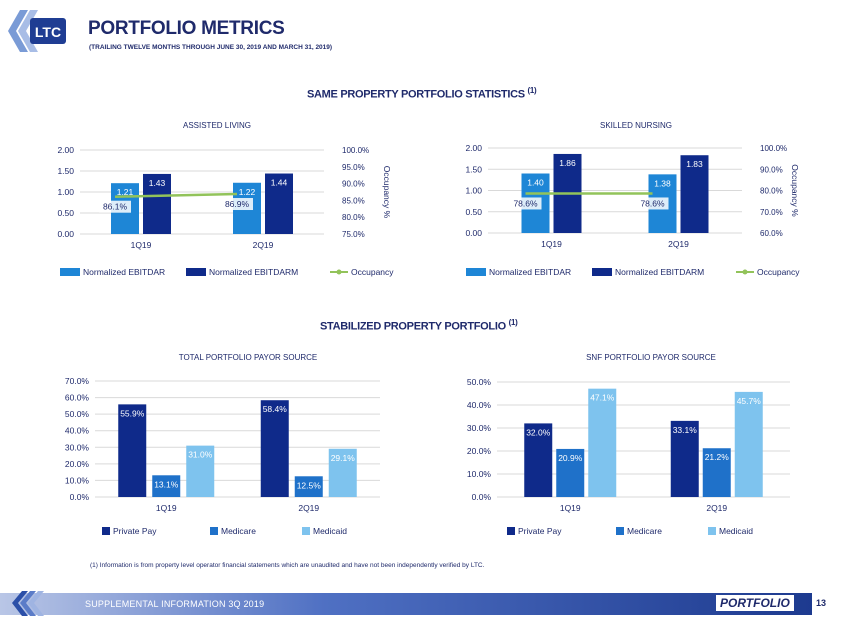 This screenshot has width=850, height=618. Describe the element at coordinates (247, 192) in the screenshot. I see `data-label: 1.22` at that location.